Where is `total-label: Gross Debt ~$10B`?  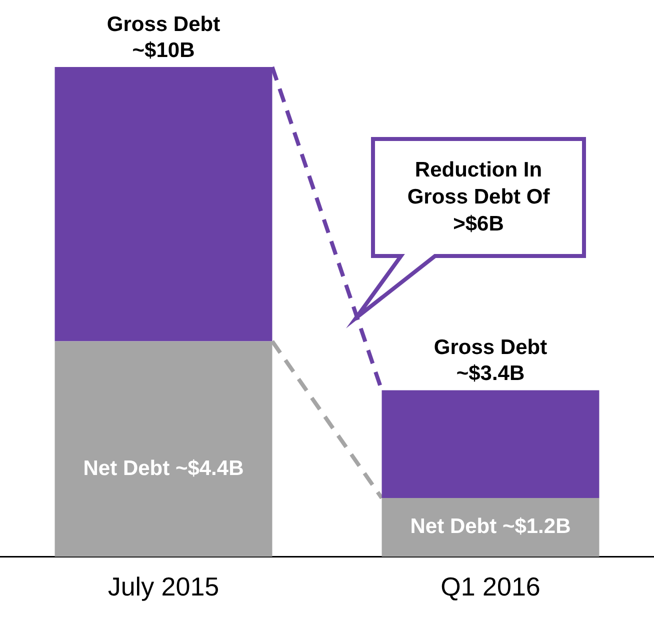
total-label: Gross Debt ~$10B is located at coordinates (163, 37).